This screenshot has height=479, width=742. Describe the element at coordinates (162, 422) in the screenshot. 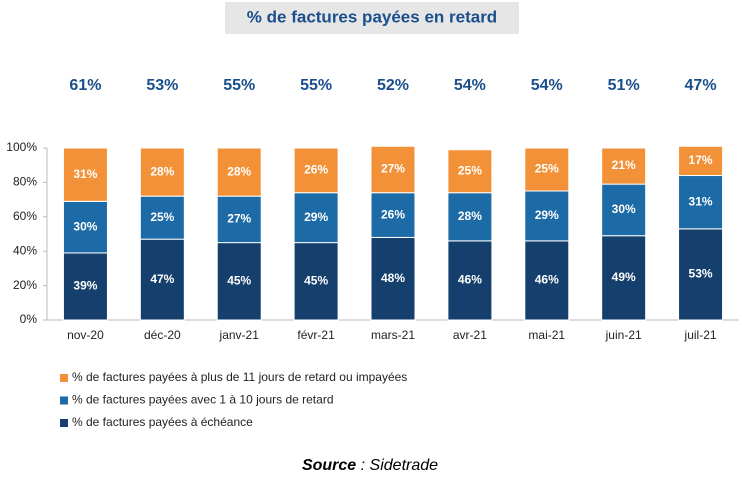

I see `legend-label: % de factures payées à échéance` at that location.